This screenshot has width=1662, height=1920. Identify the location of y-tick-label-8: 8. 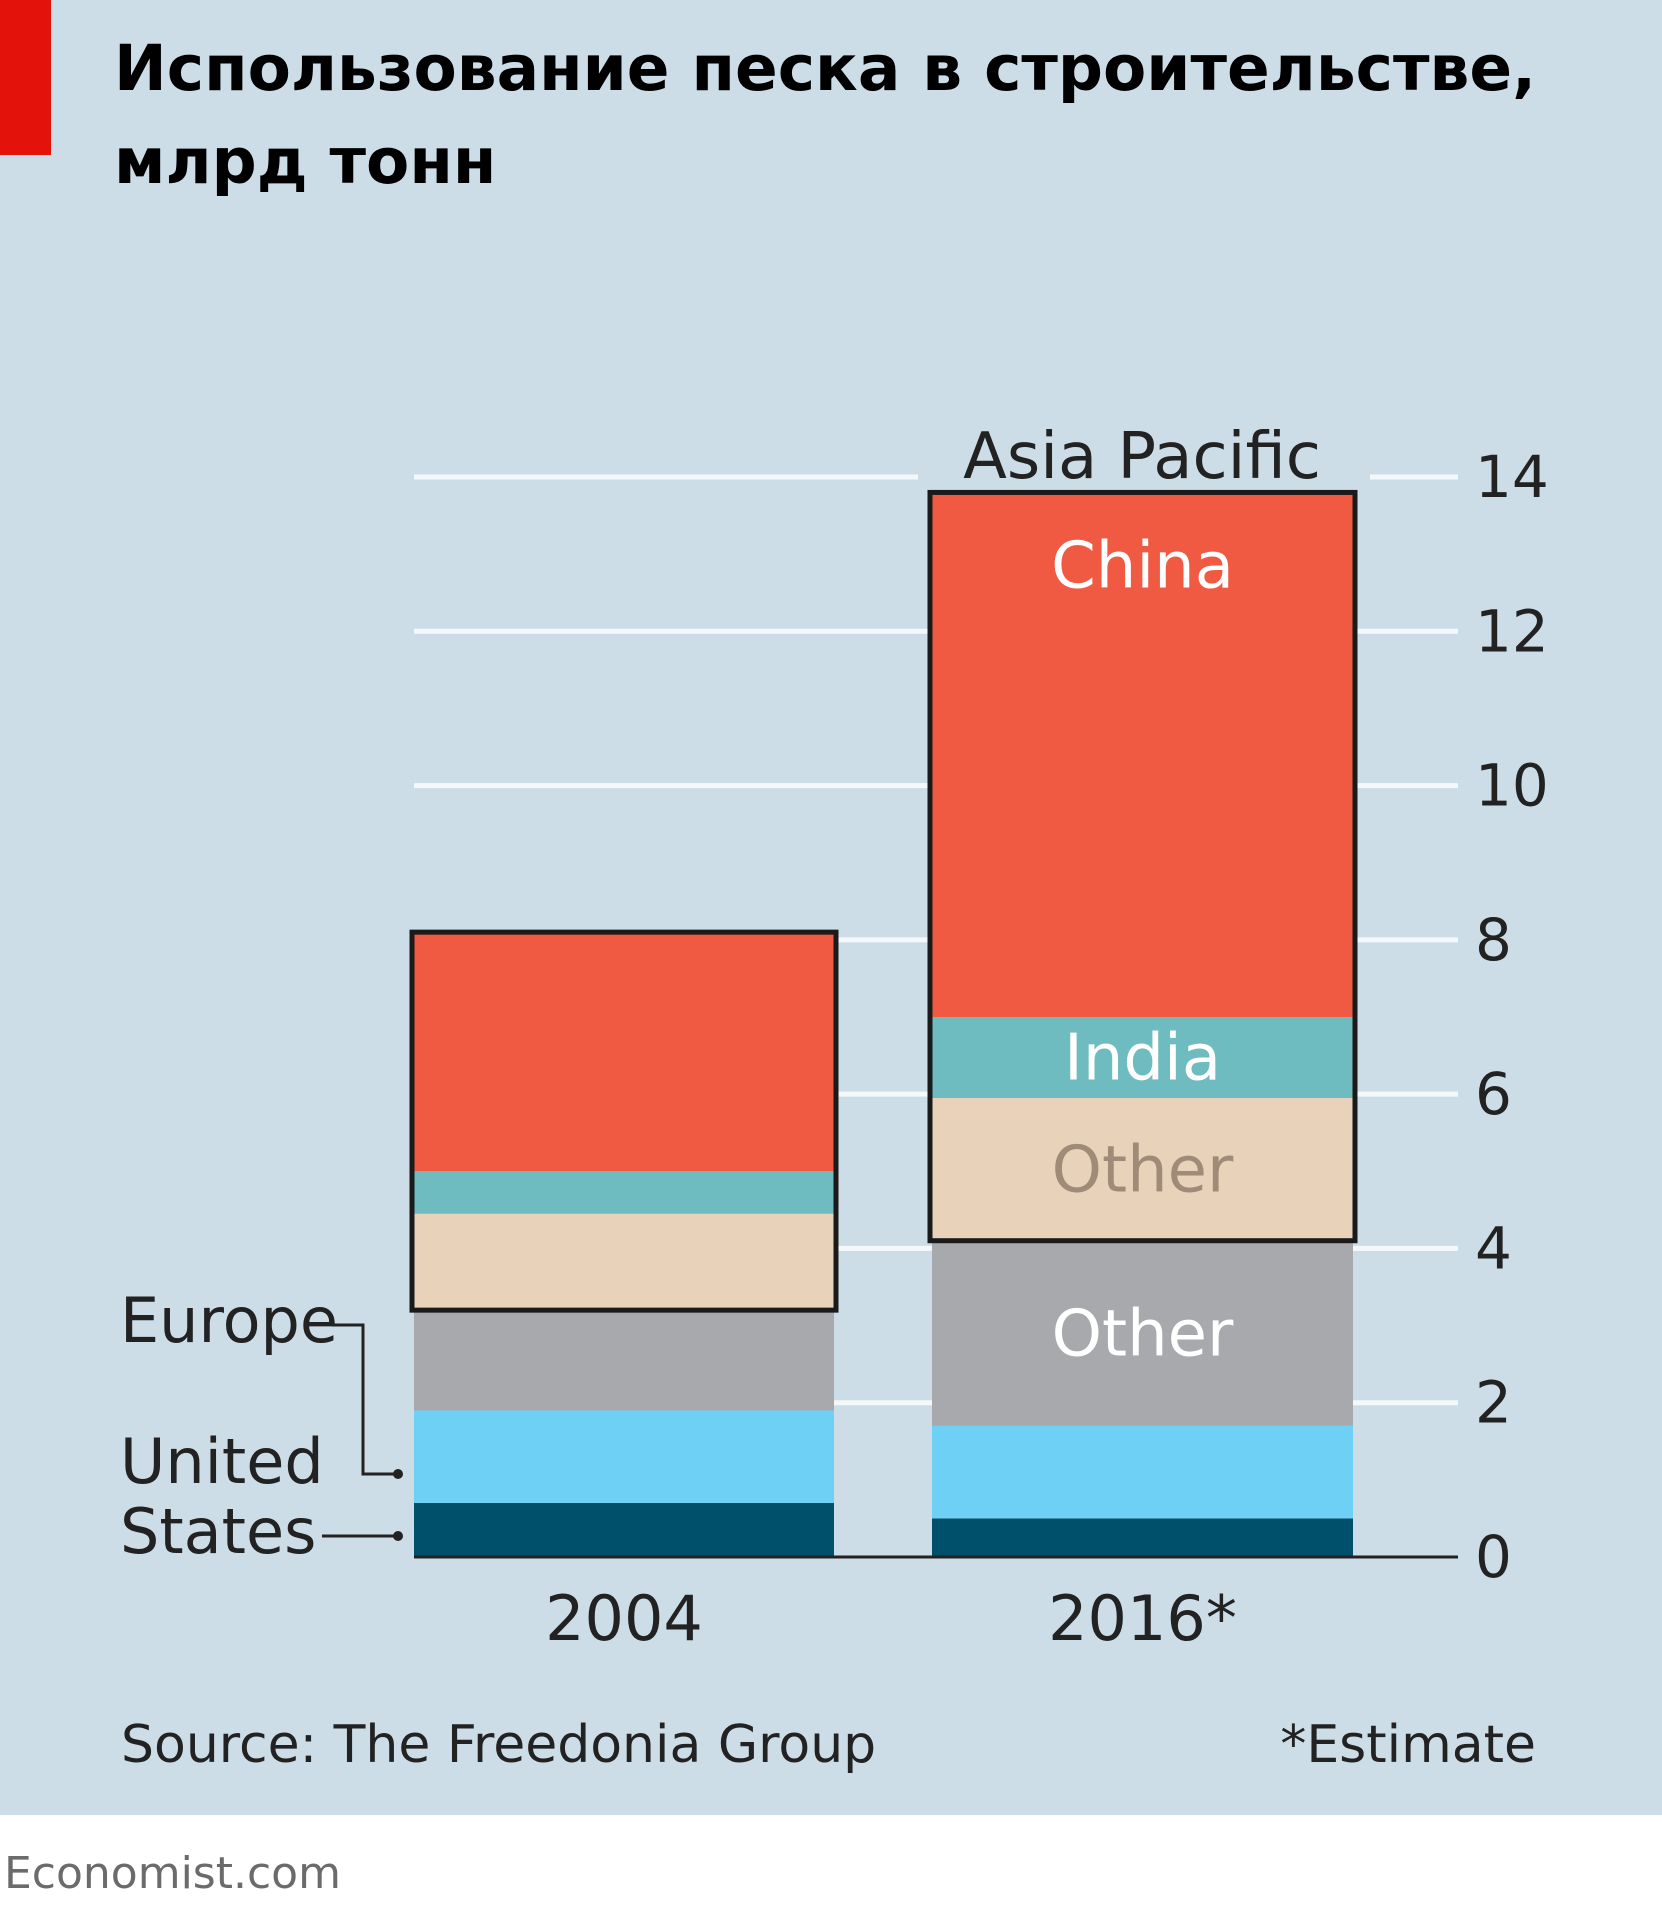
(1493, 940).